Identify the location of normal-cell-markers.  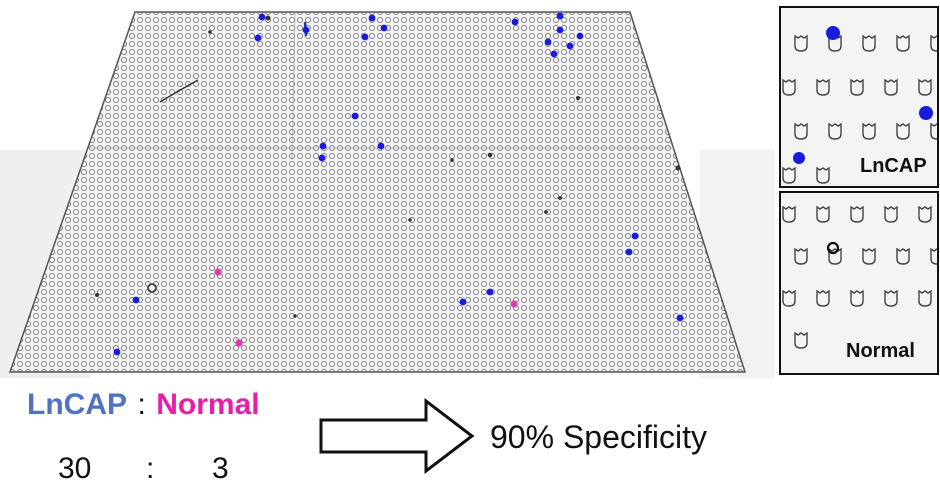
(366, 307).